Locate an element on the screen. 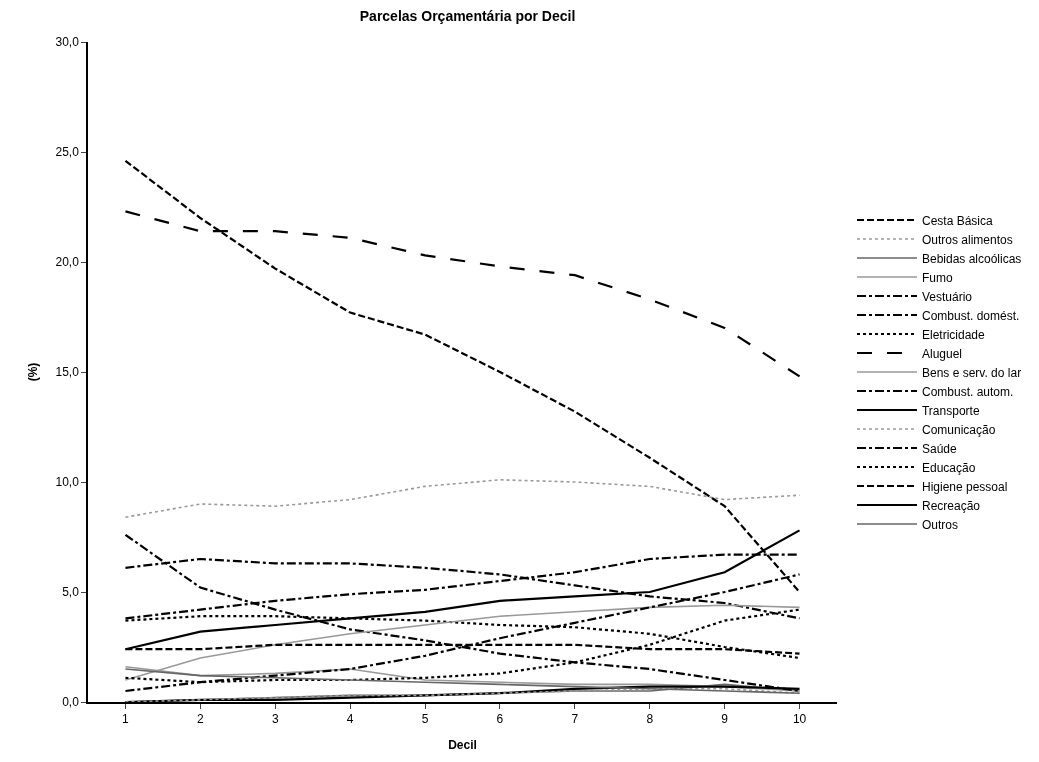  legend-label: Fumo is located at coordinates (937, 277).